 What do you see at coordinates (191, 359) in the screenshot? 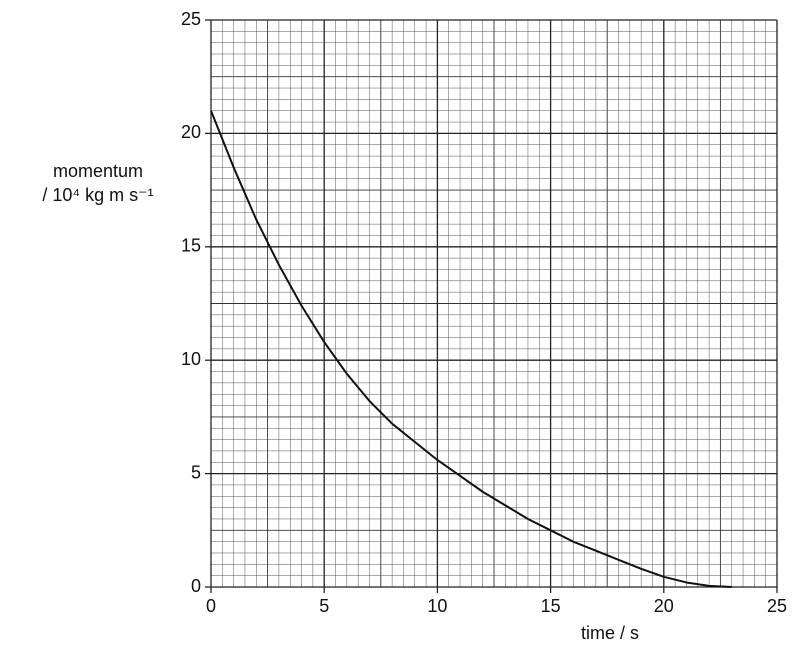
I see `y-tick-label: 10` at bounding box center [191, 359].